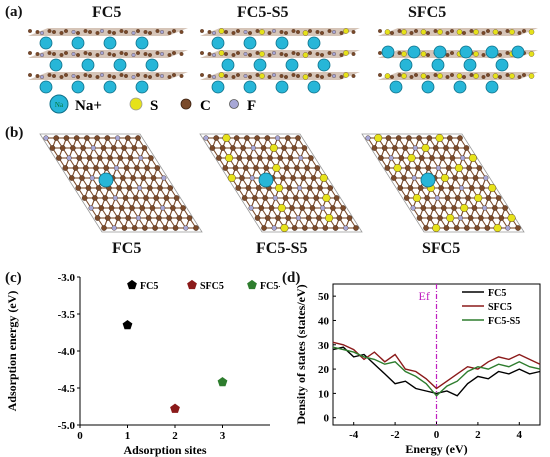  I want to click on structure-side-views, so click(283, 61).